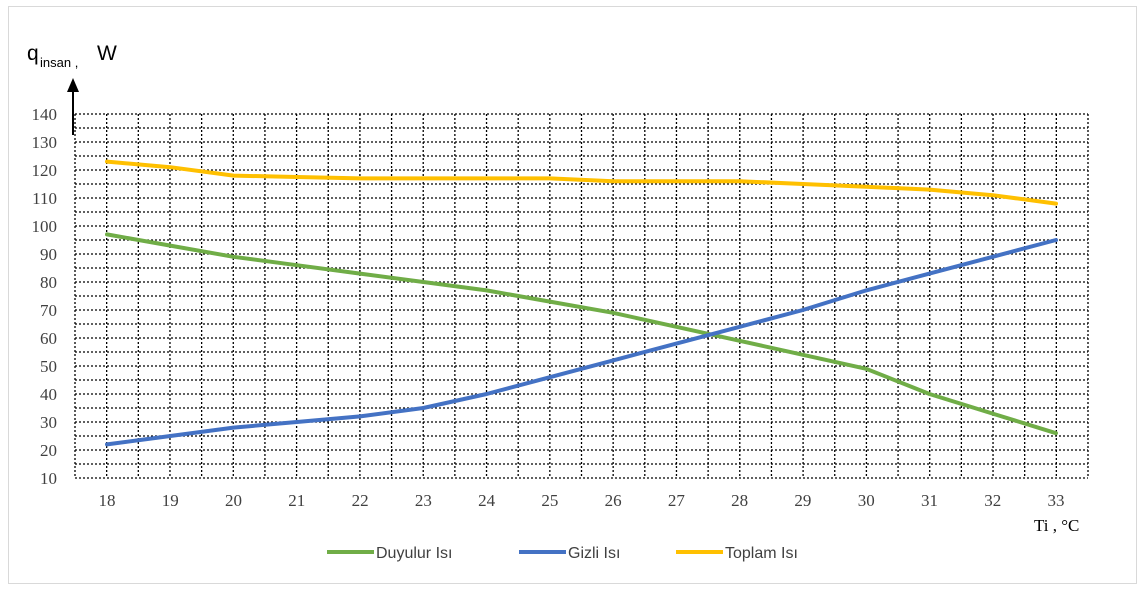 The image size is (1148, 592). Describe the element at coordinates (866, 500) in the screenshot. I see `x-tick-label: 30` at that location.